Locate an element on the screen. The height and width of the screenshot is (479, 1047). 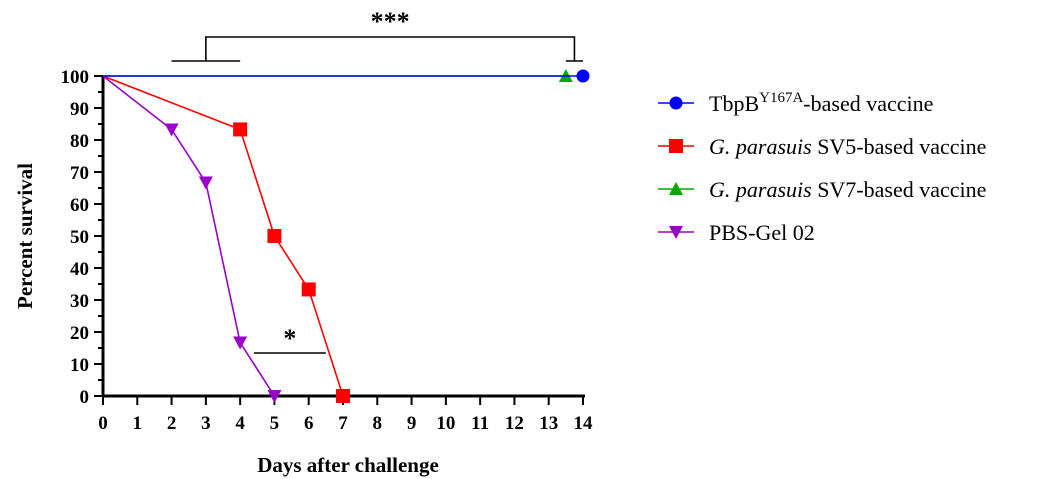
x-tick-label: 8 is located at coordinates (378, 423).